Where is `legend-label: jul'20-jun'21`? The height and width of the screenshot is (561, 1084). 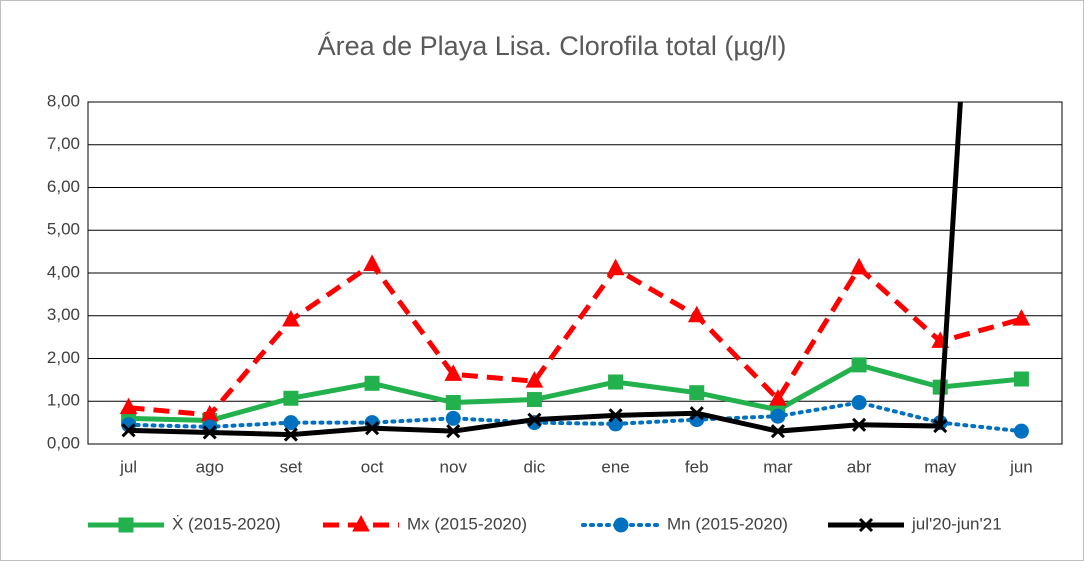
legend-label: jul'20-jun'21 is located at coordinates (956, 523).